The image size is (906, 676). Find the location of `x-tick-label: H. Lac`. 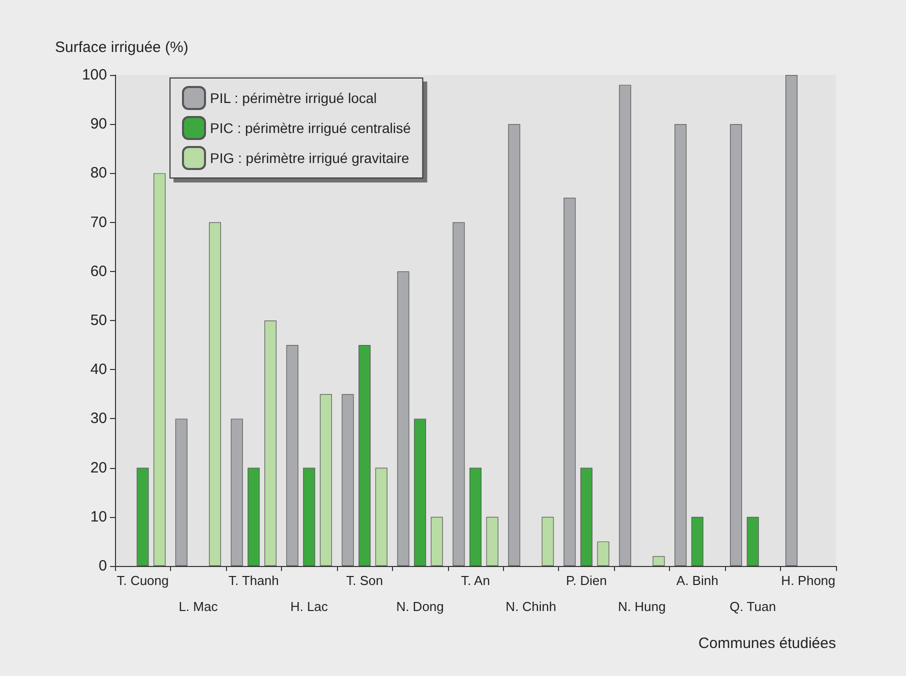

x-tick-label: H. Lac is located at coordinates (309, 606).